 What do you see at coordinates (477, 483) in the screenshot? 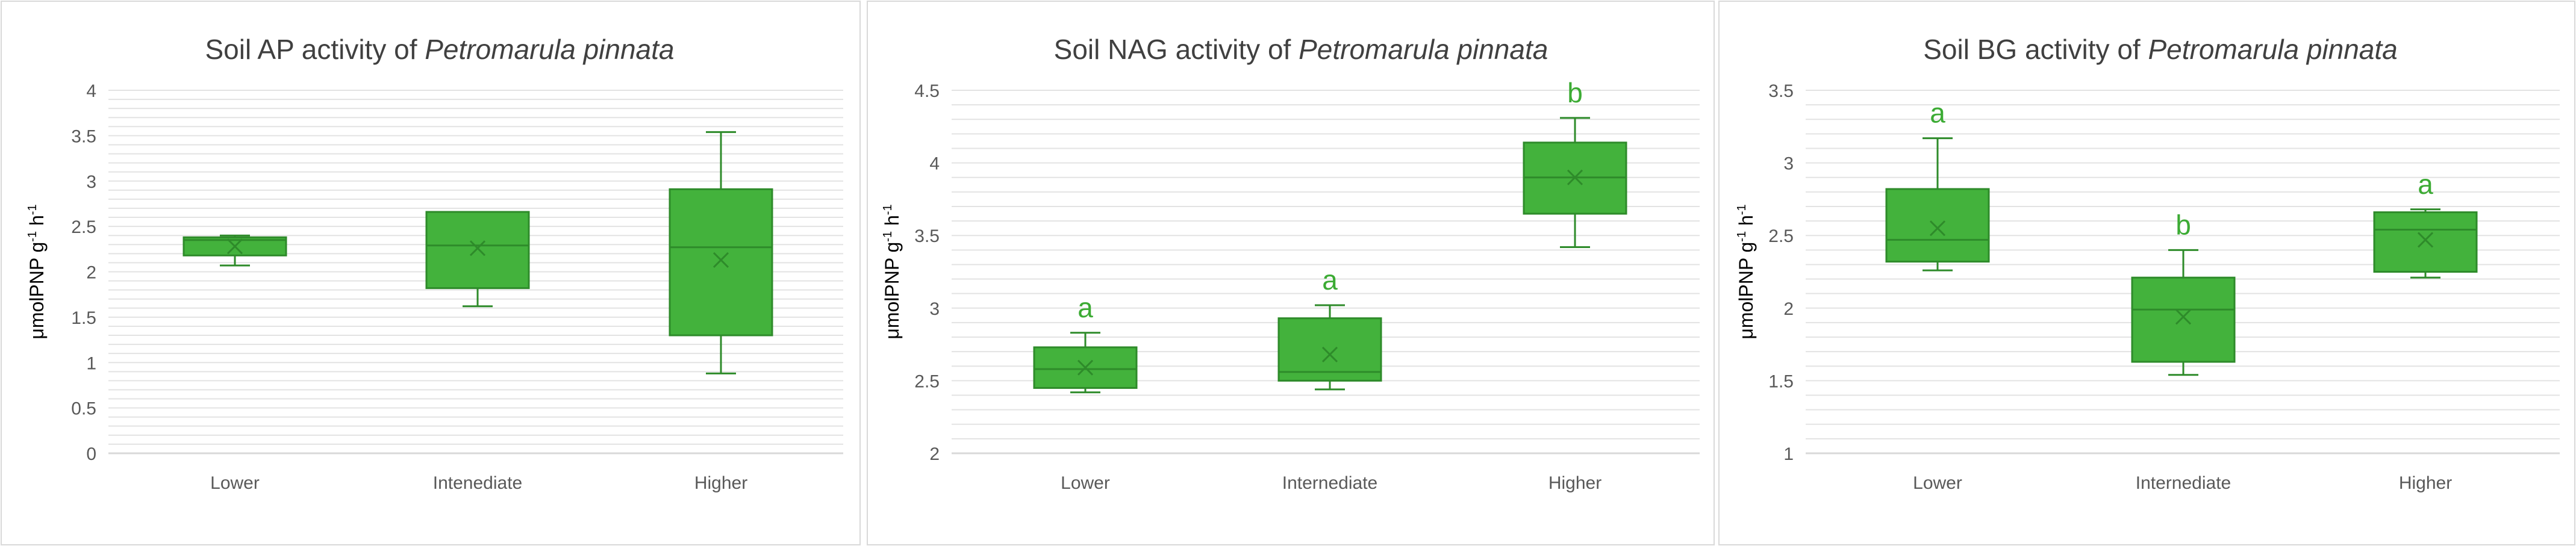
I see `x-category-label: Intenediate` at bounding box center [477, 483].